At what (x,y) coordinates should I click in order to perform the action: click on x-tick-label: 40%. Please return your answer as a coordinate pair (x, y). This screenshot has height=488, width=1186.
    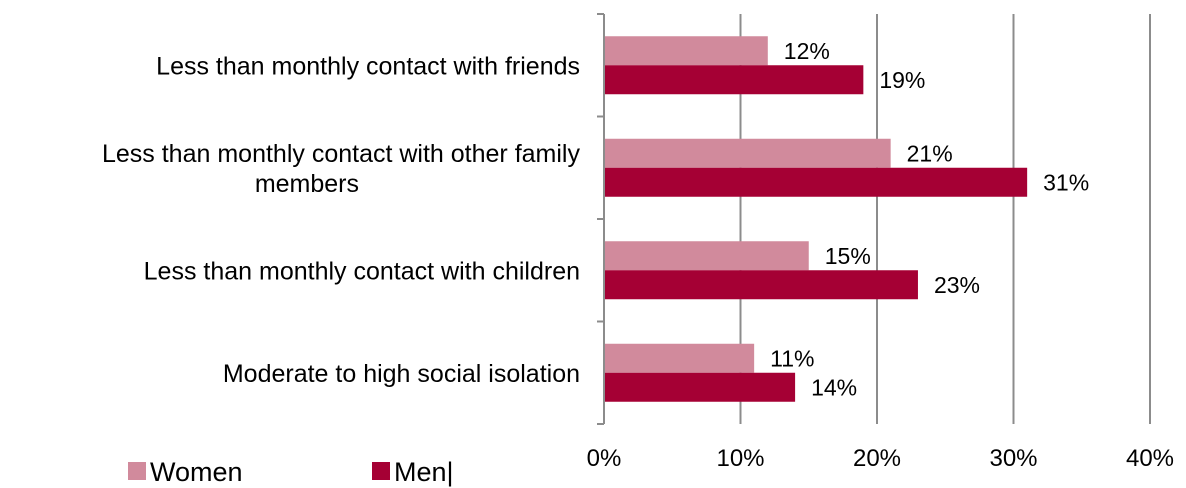
    Looking at the image, I should click on (1150, 458).